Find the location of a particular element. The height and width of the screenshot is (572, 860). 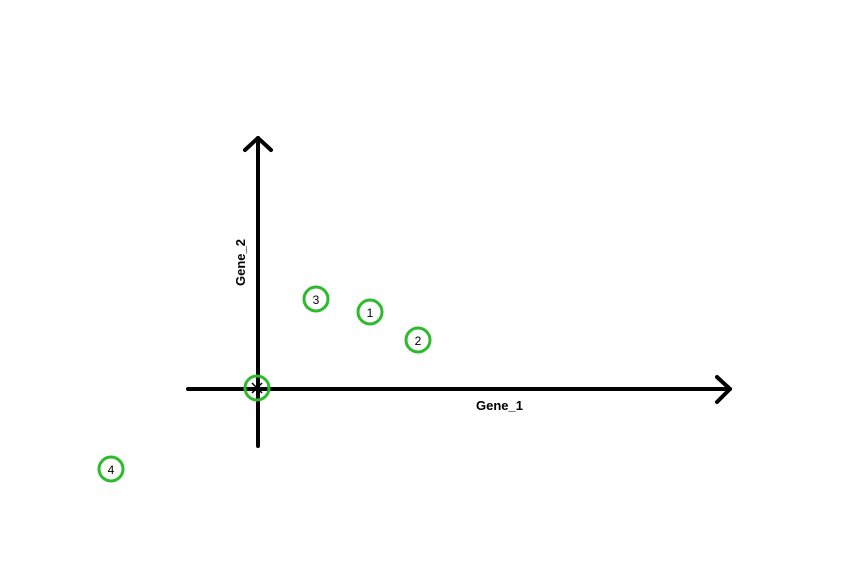

point-4-circle is located at coordinates (111, 469).